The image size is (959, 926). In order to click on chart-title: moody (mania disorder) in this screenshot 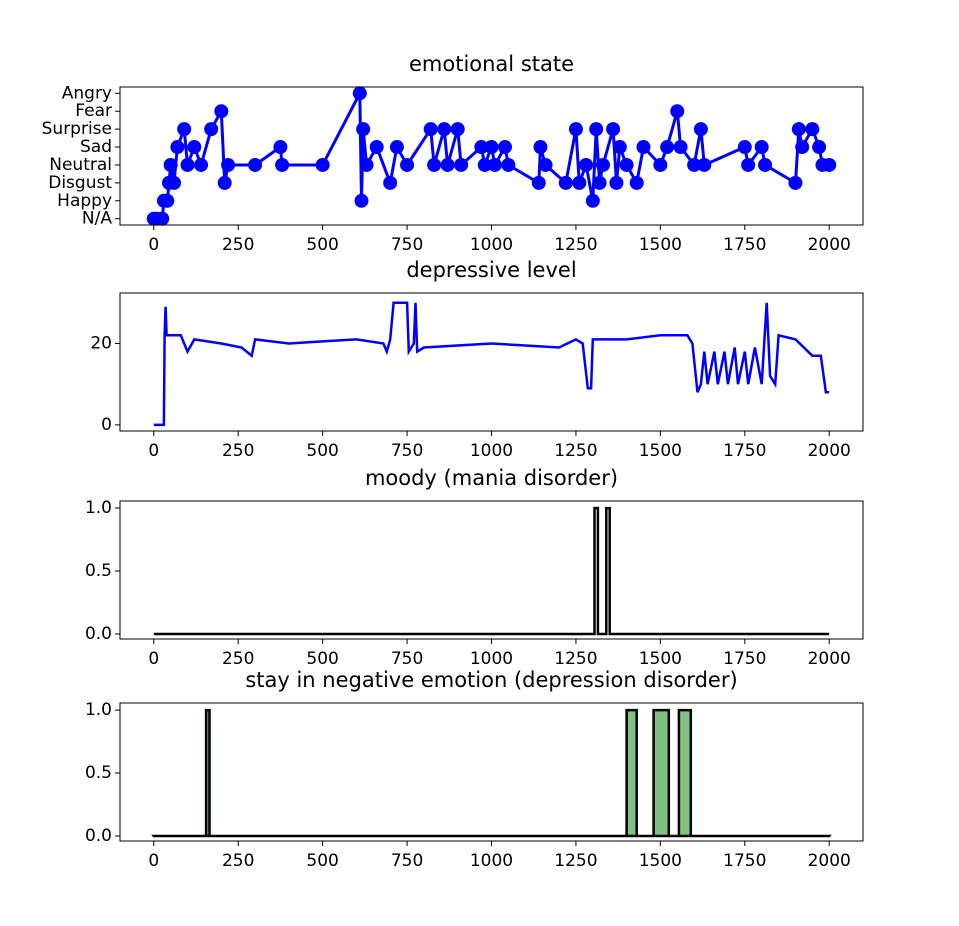, I will do `click(491, 478)`.